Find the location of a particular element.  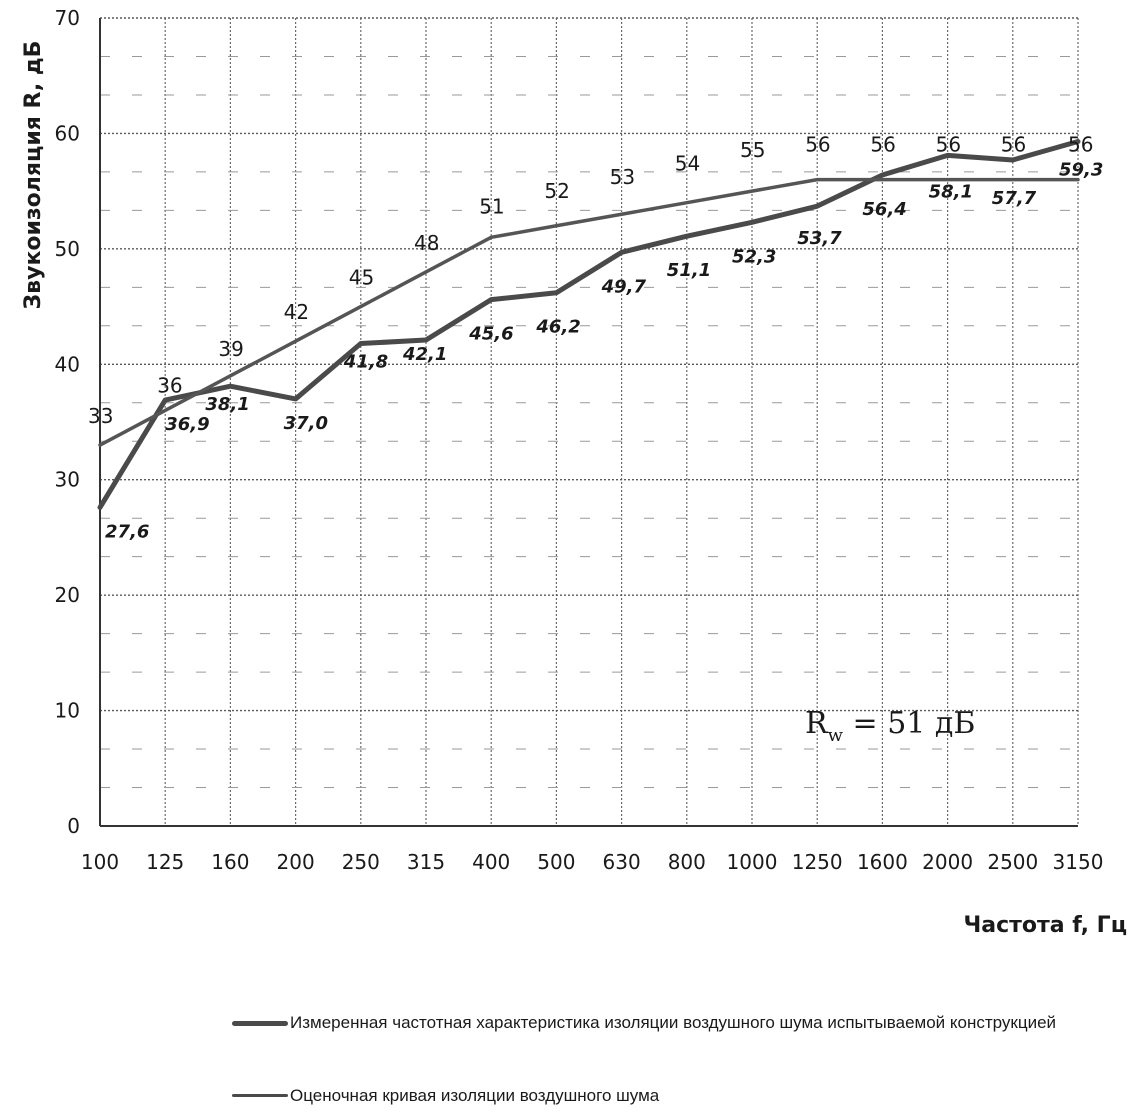

data-label-measured: 46,2 is located at coordinates (557, 327).